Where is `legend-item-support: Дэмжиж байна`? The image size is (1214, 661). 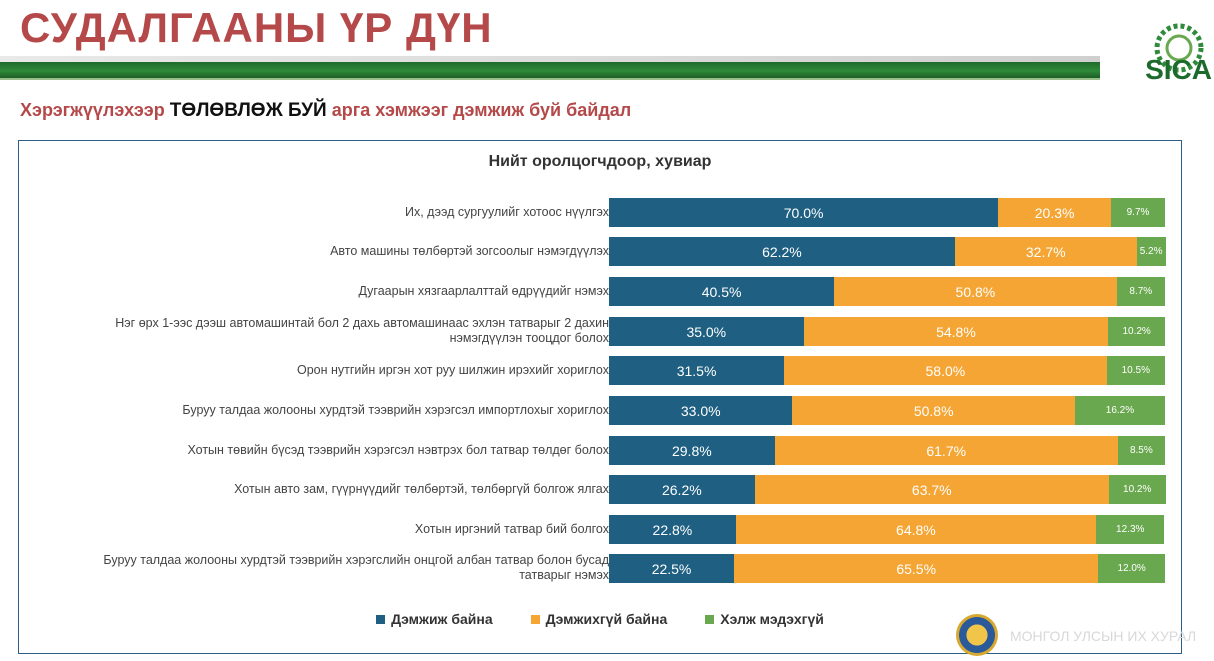
legend-item-support: Дэмжиж байна is located at coordinates (434, 619).